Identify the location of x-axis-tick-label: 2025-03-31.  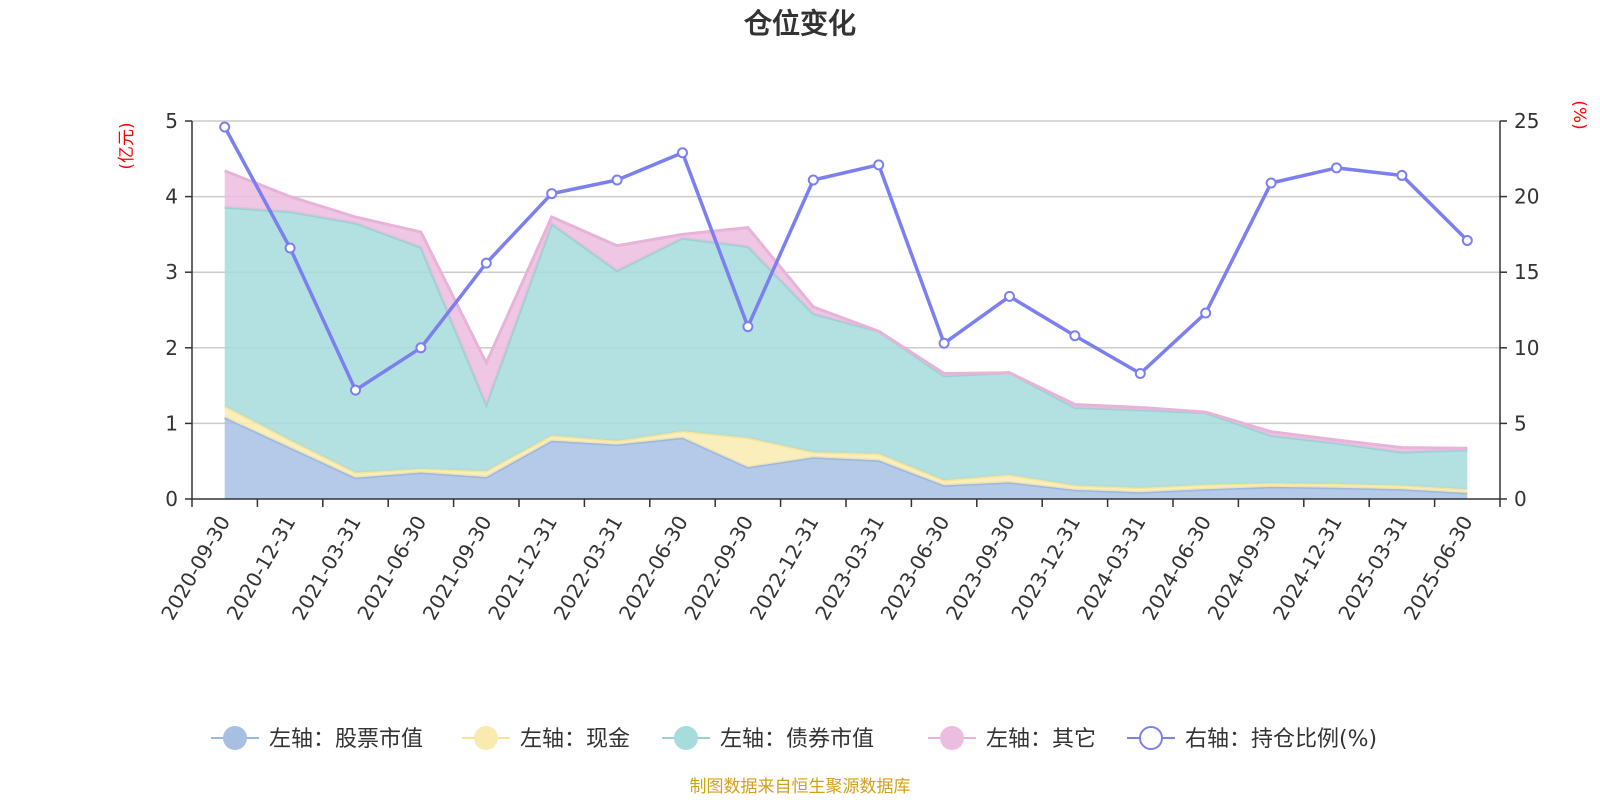
(1372, 568).